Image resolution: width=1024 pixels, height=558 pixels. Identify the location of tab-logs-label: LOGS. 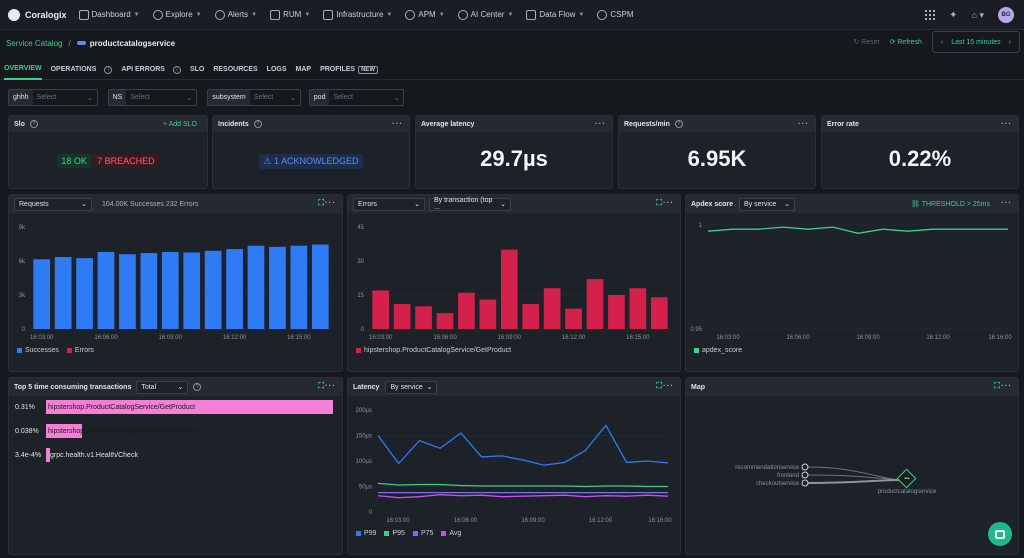
(276, 69).